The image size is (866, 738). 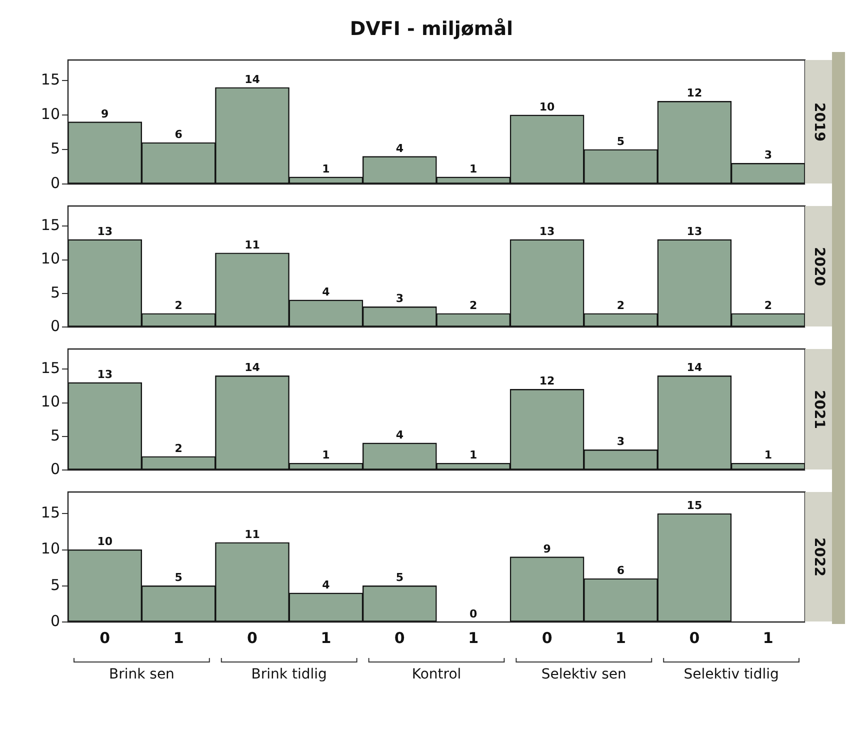 I want to click on y2-axis-title: 2022, so click(x=818, y=557).